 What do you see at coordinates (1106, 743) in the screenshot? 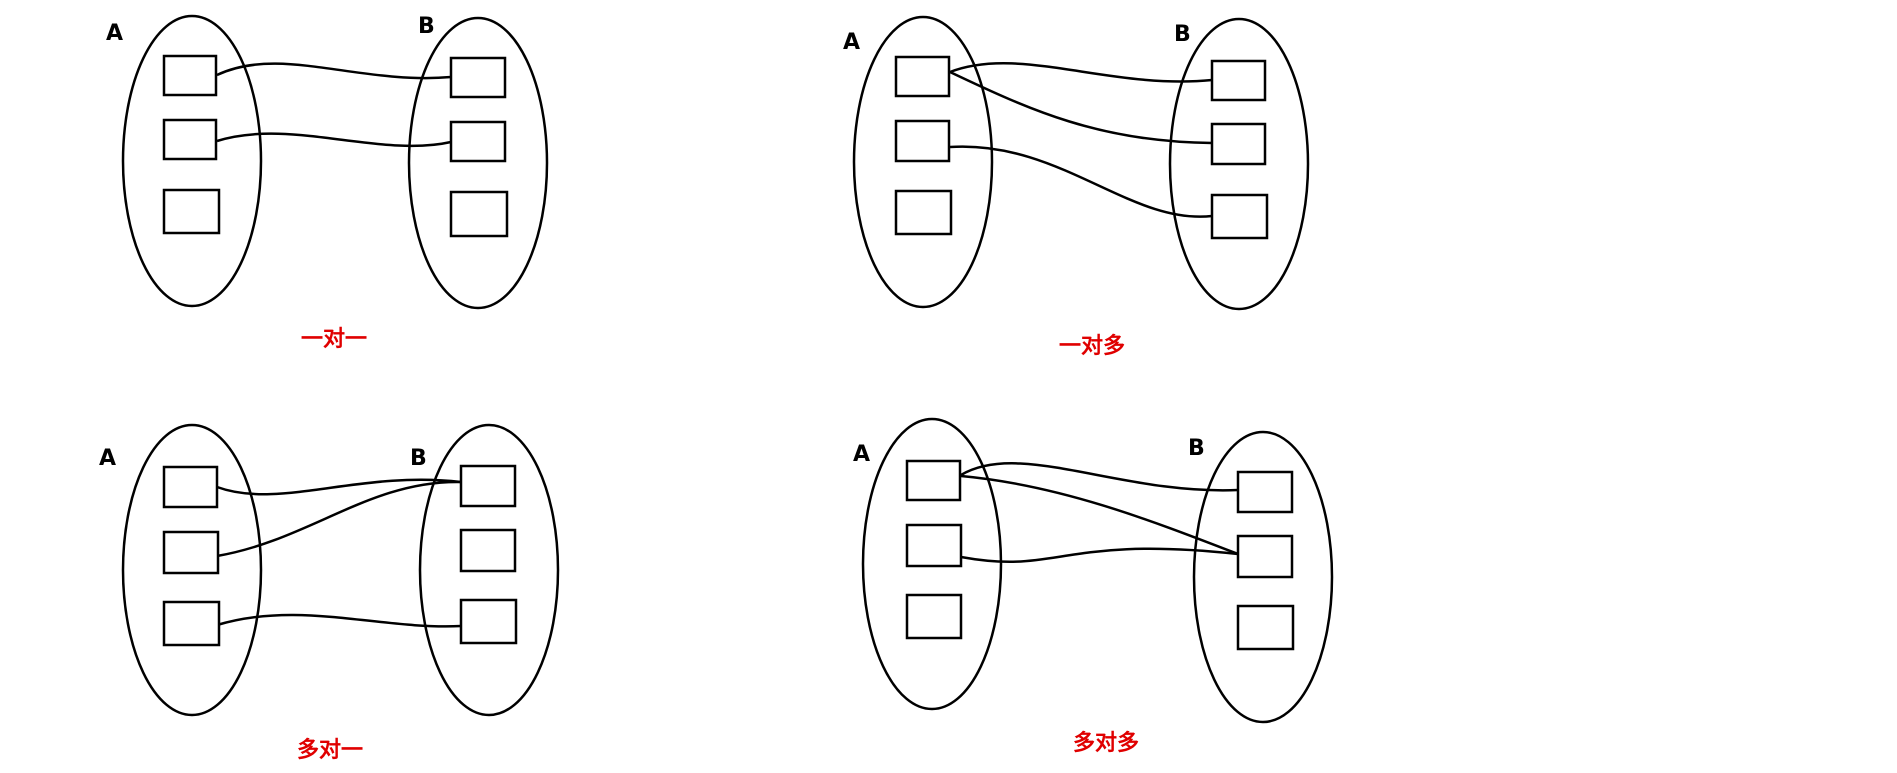
I see `diagram-caption: 多对多` at bounding box center [1106, 743].